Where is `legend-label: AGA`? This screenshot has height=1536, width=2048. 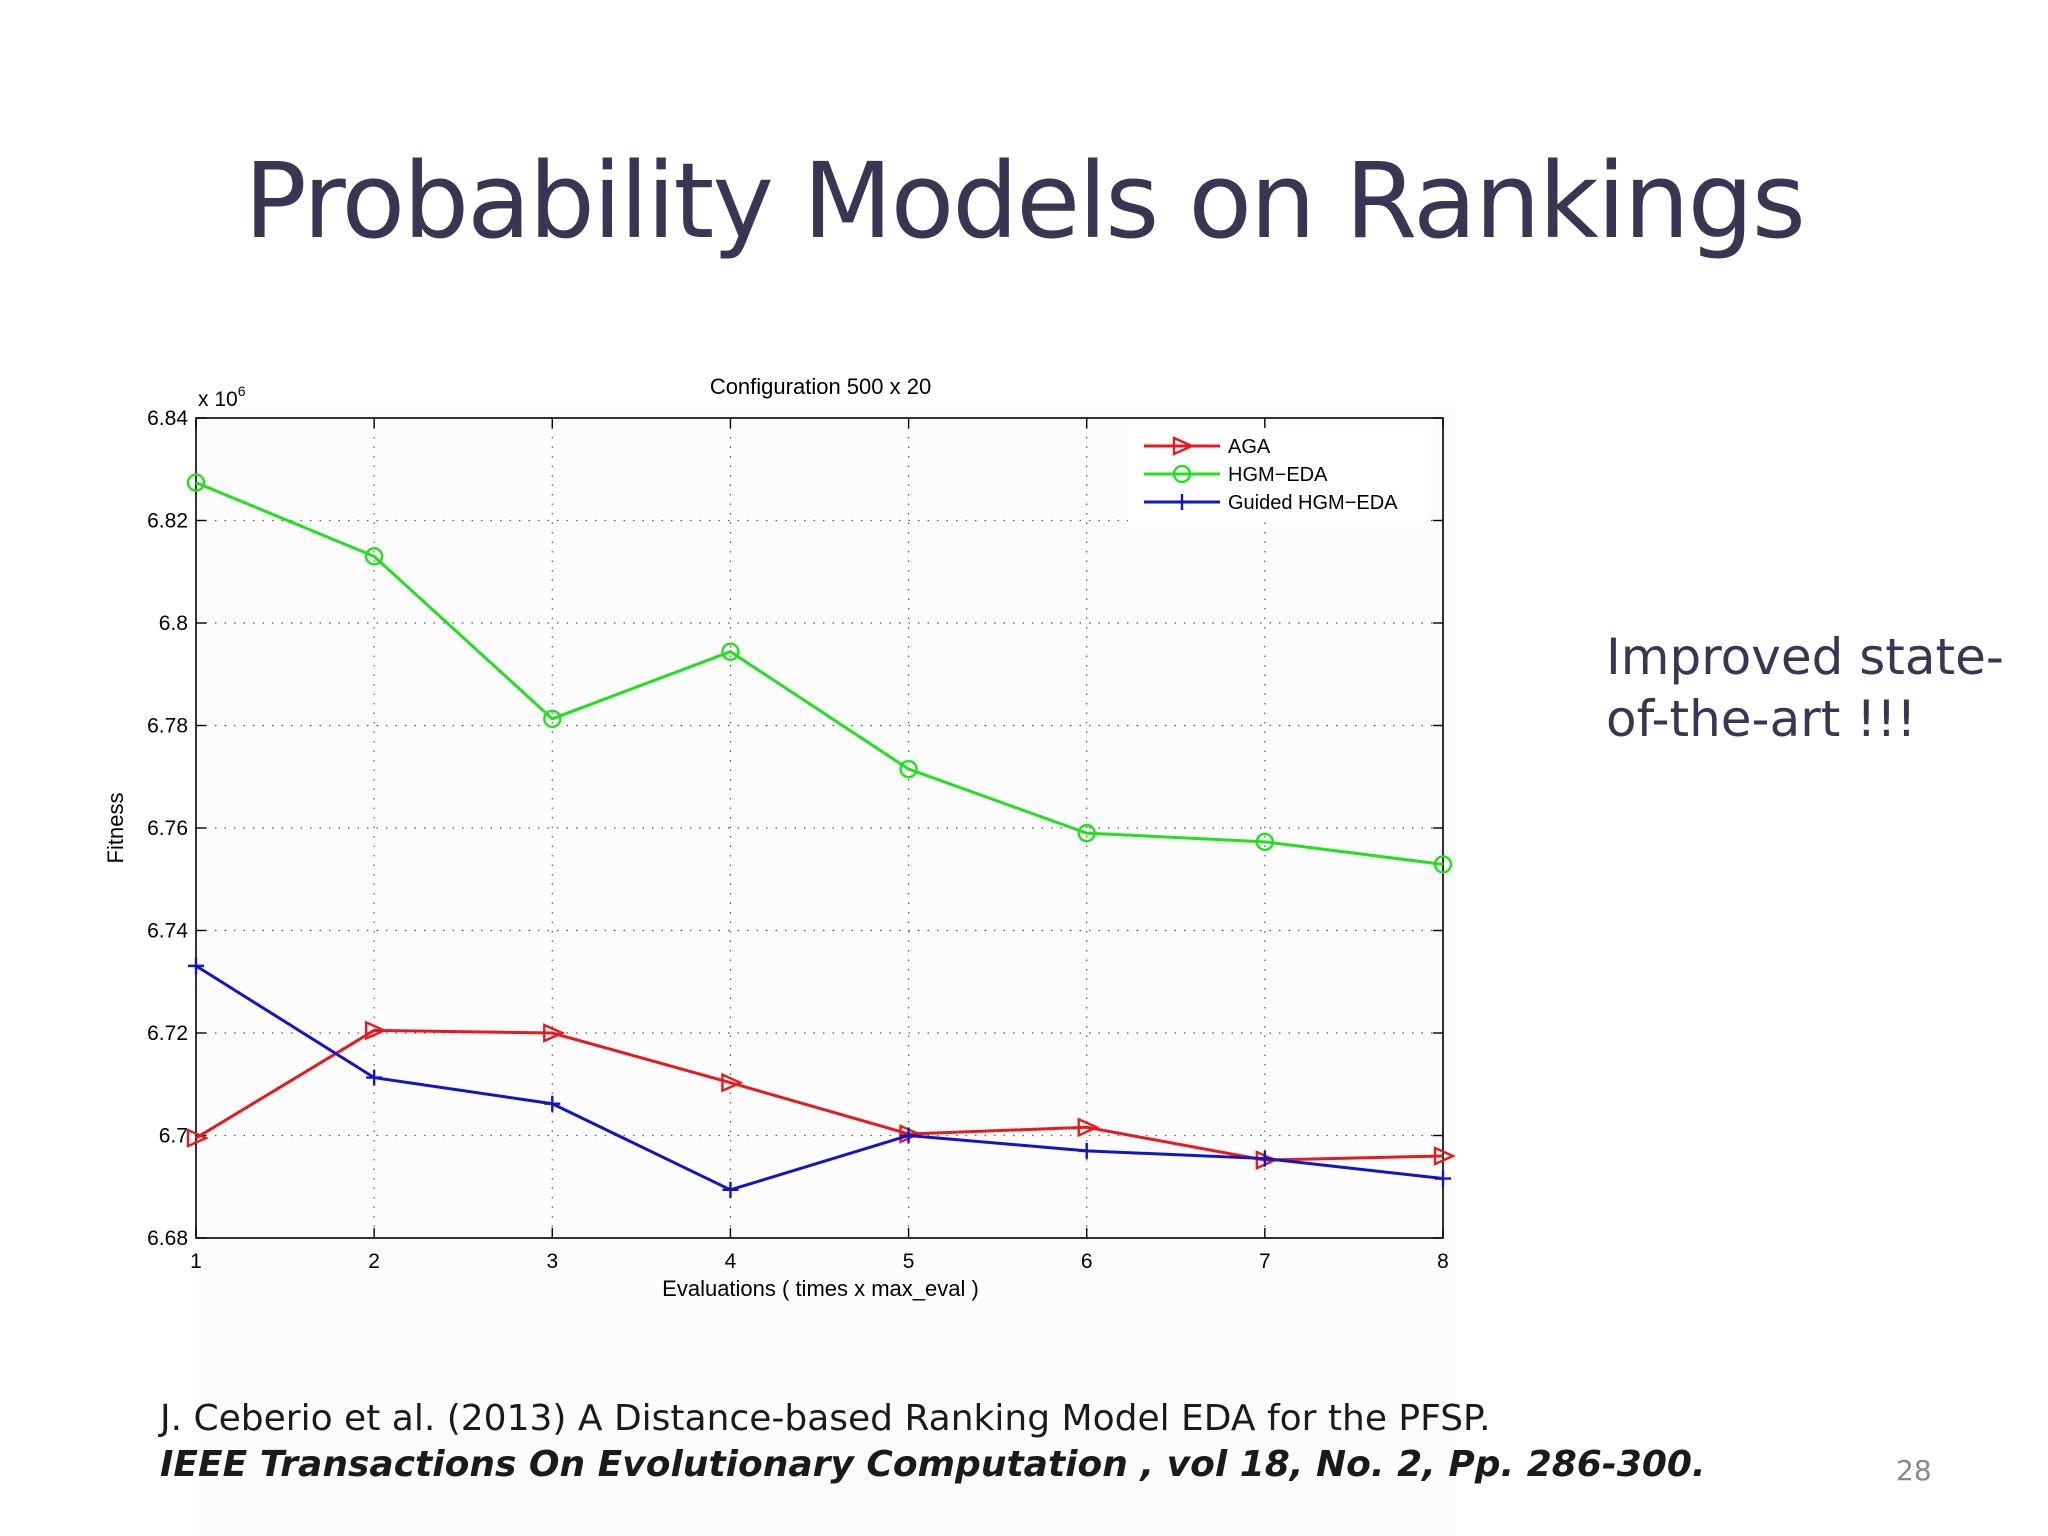
legend-label: AGA is located at coordinates (1249, 447).